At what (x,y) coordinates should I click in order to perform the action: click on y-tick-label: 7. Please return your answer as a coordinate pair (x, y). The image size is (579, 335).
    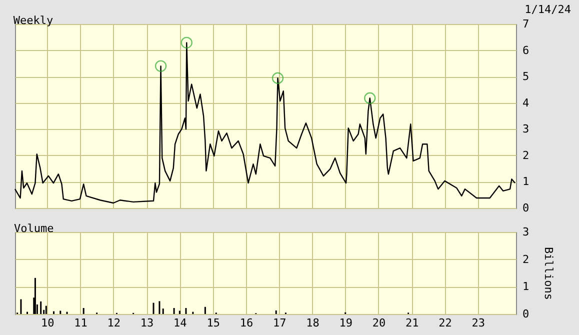
    Looking at the image, I should click on (526, 24).